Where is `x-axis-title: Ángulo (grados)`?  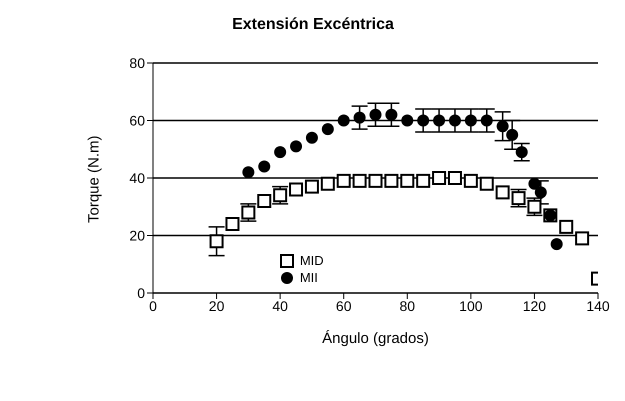 x-axis-title: Ángulo (grados) is located at coordinates (375, 338).